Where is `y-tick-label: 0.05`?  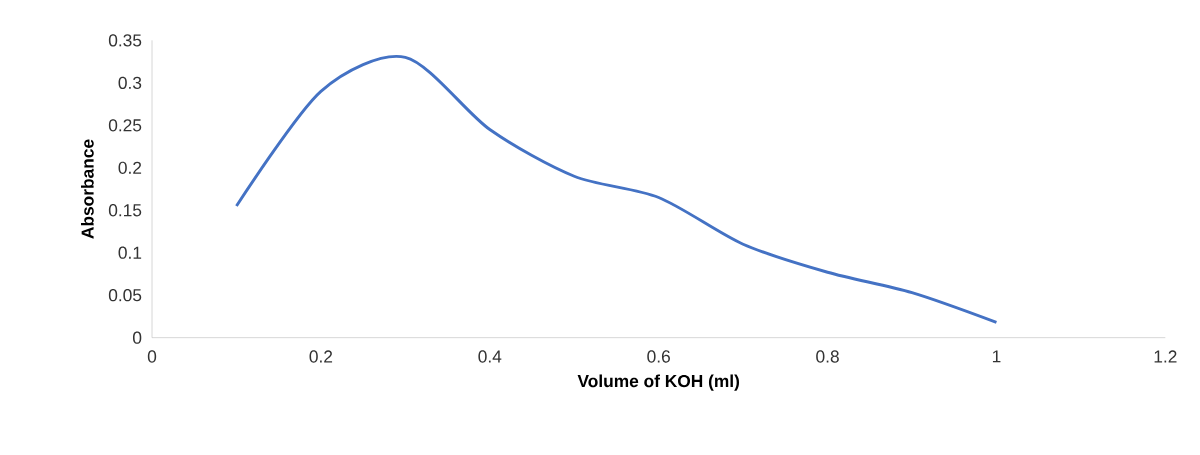 y-tick-label: 0.05 is located at coordinates (125, 295).